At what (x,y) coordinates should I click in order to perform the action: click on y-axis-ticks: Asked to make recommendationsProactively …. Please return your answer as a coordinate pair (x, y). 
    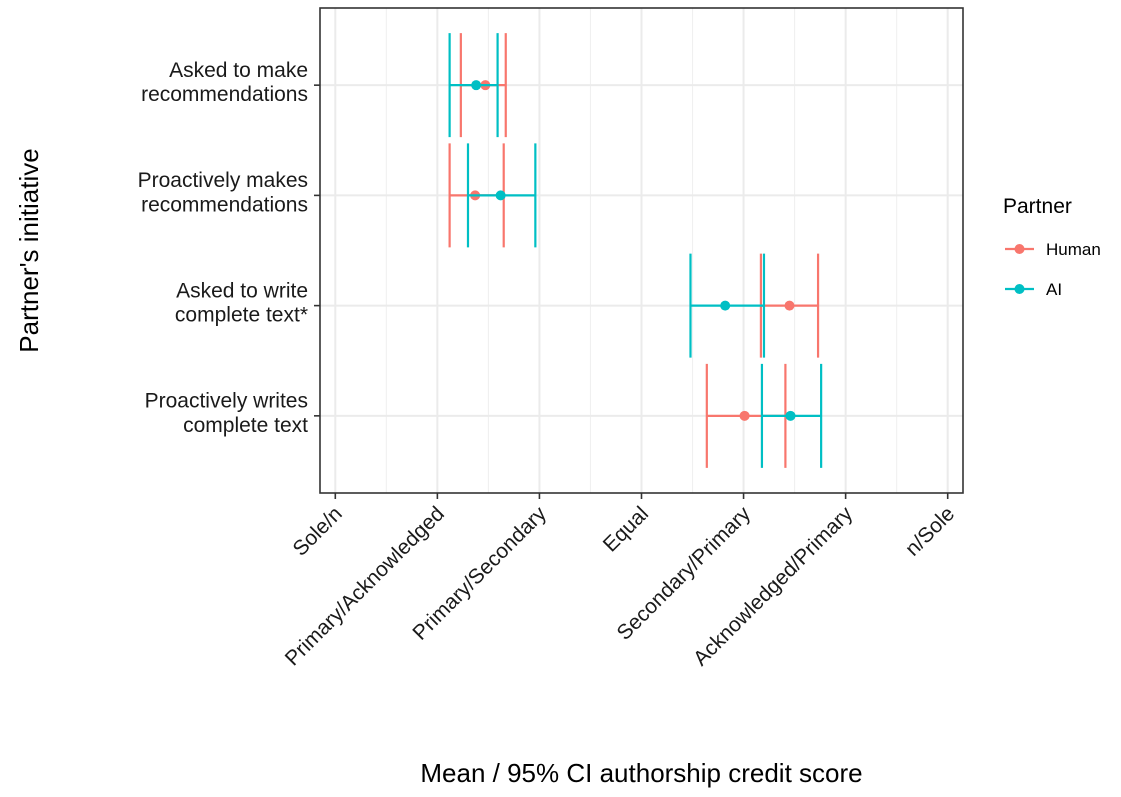
    Looking at the image, I should click on (229, 248).